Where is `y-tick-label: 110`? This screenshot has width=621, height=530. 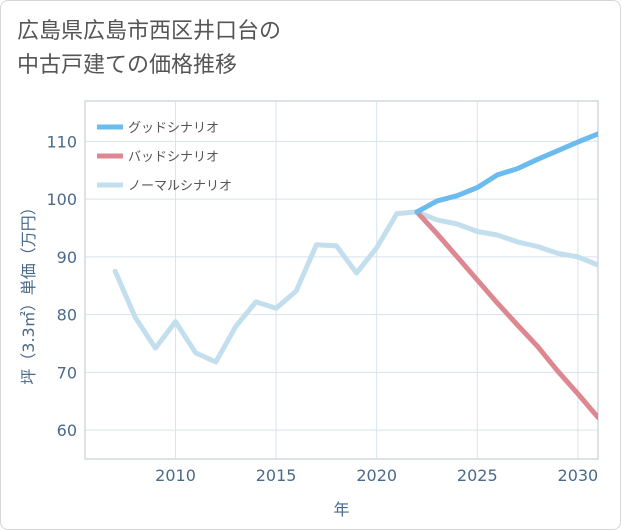 y-tick-label: 110 is located at coordinates (61, 141).